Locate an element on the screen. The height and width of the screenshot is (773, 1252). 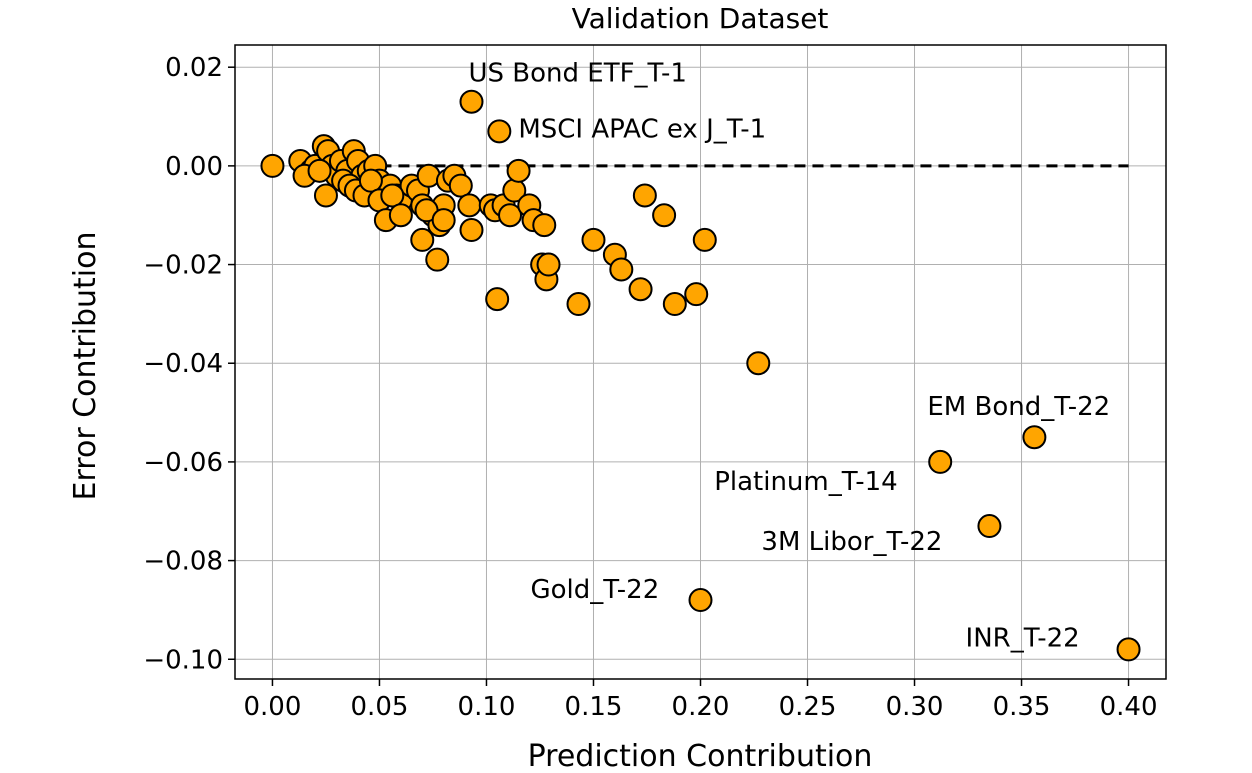
x-tick-label: 0.20 is located at coordinates (701, 707).